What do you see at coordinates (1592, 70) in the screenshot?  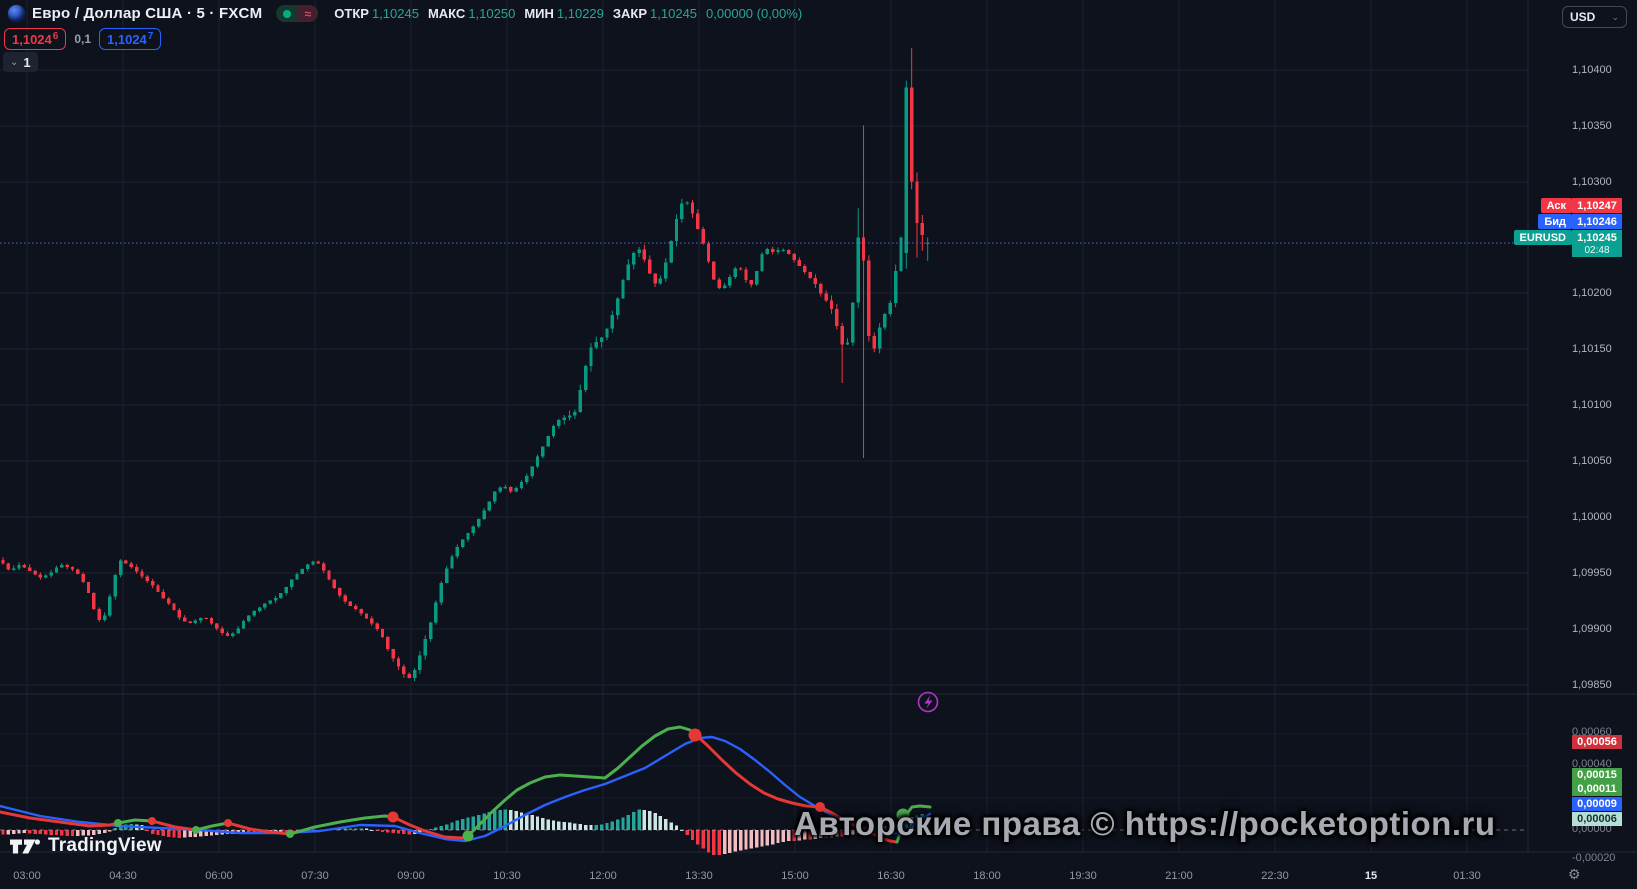 I see `price-axis-label: 1,10400` at bounding box center [1592, 70].